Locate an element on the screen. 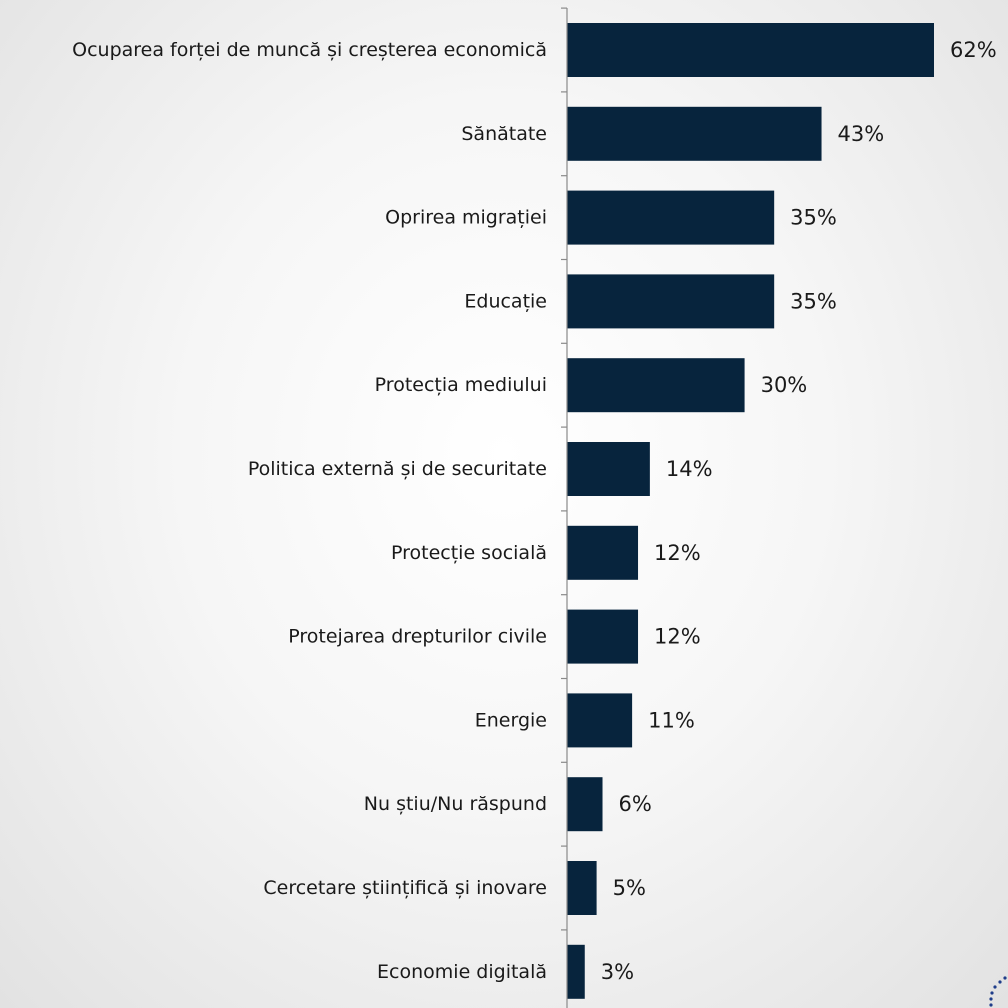  category-label: Educație is located at coordinates (505, 301).